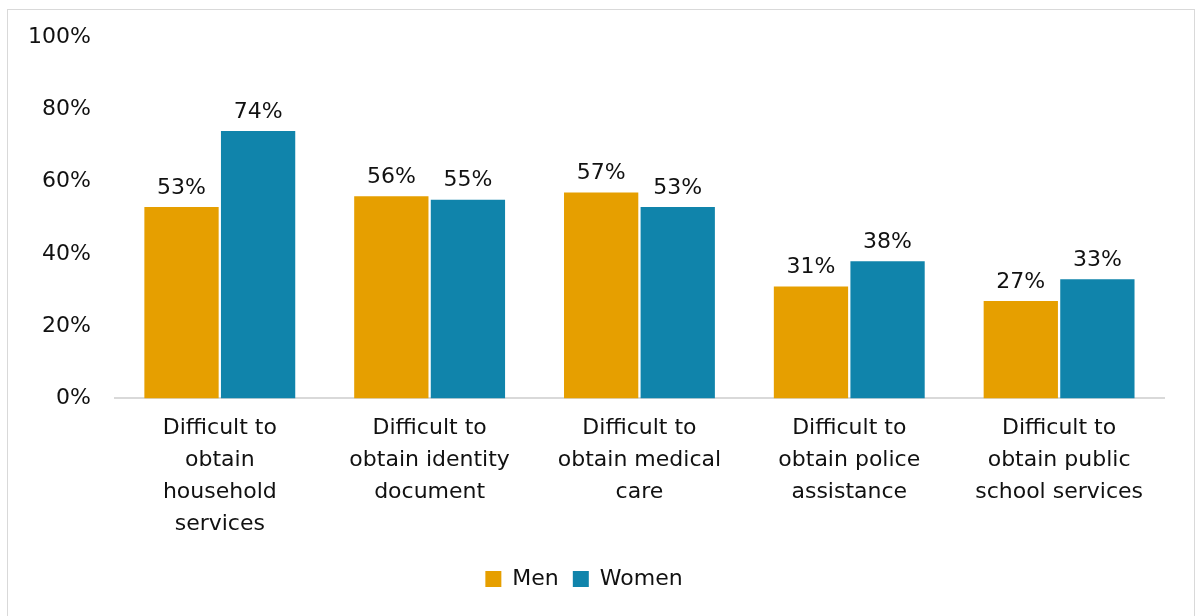  What do you see at coordinates (849, 458) in the screenshot?
I see `x-tick-label: Difficult to obtain police assistance` at bounding box center [849, 458].